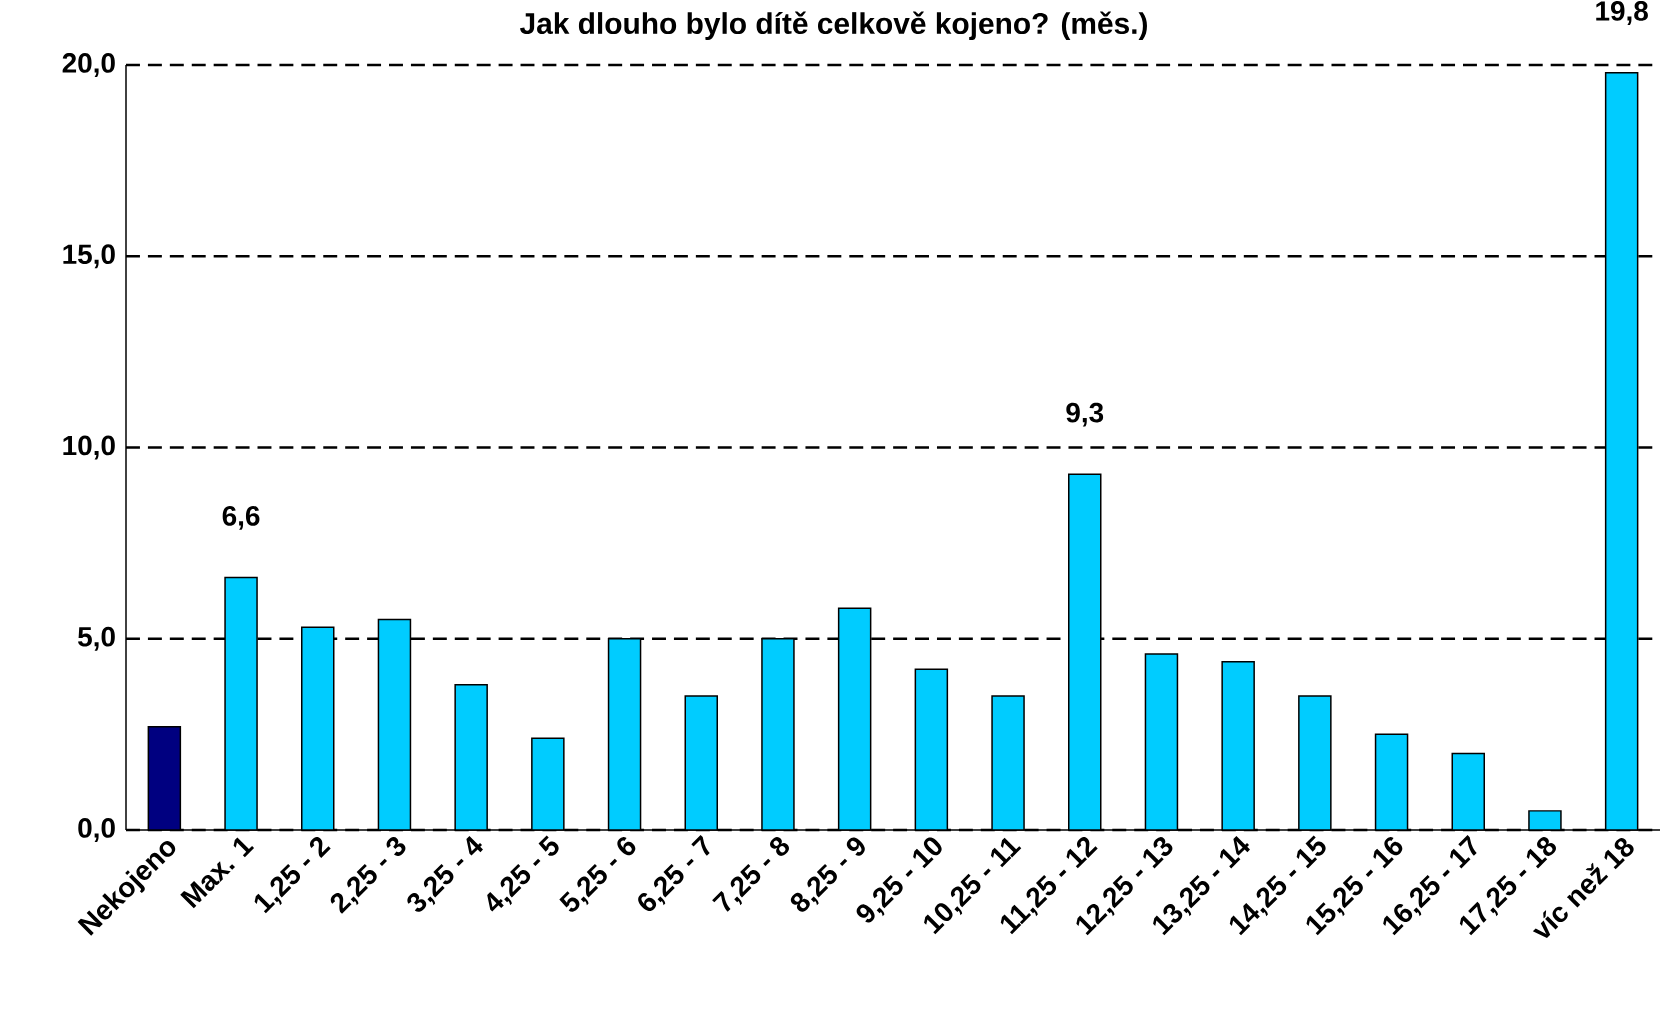  I want to click on data-label: 19,8, so click(1622, 13).